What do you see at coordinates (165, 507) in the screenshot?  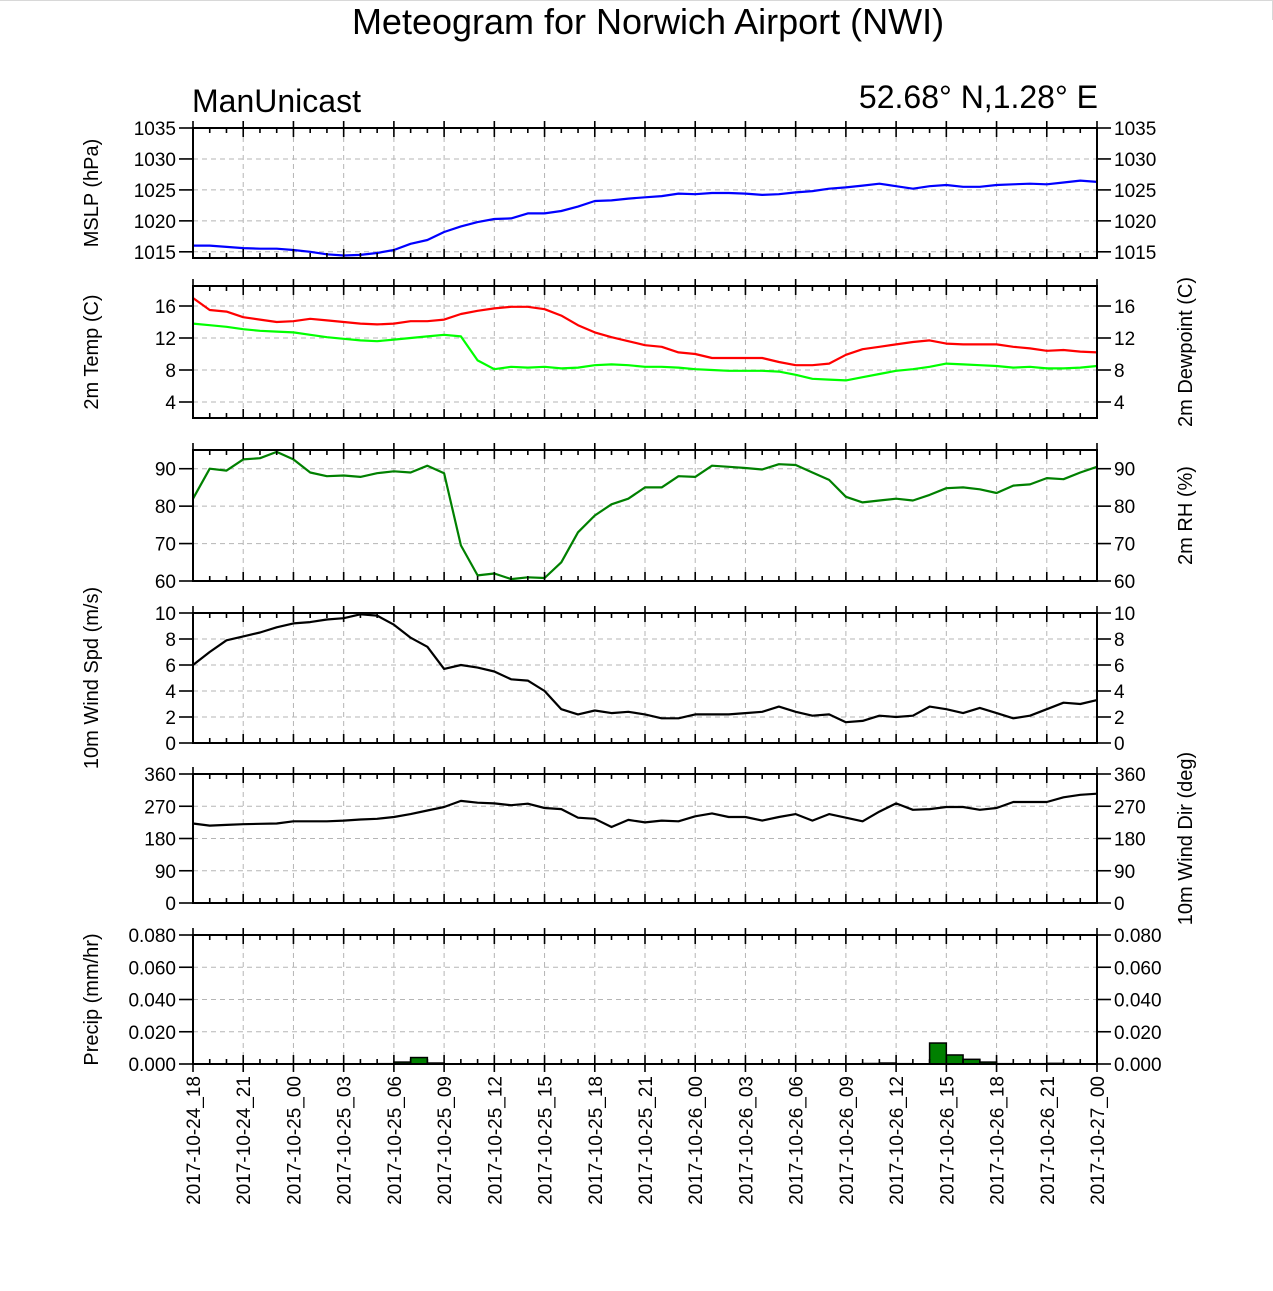 I see `y-tick-label-left: 80` at bounding box center [165, 507].